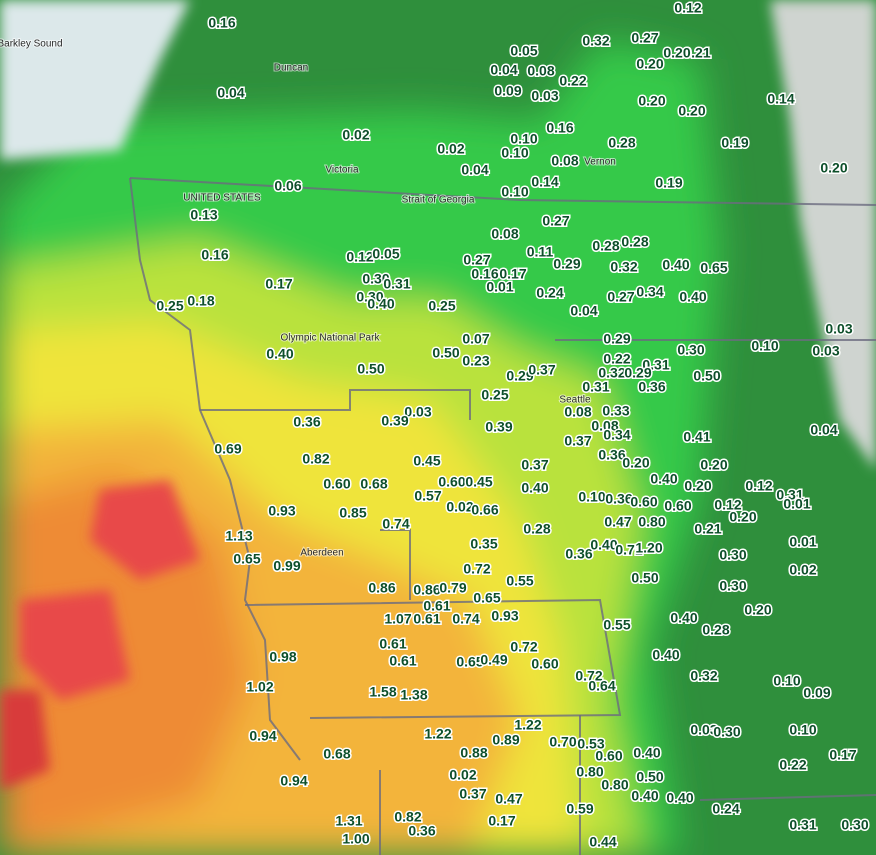 The height and width of the screenshot is (855, 876). I want to click on precip-label: 0.18, so click(200, 301).